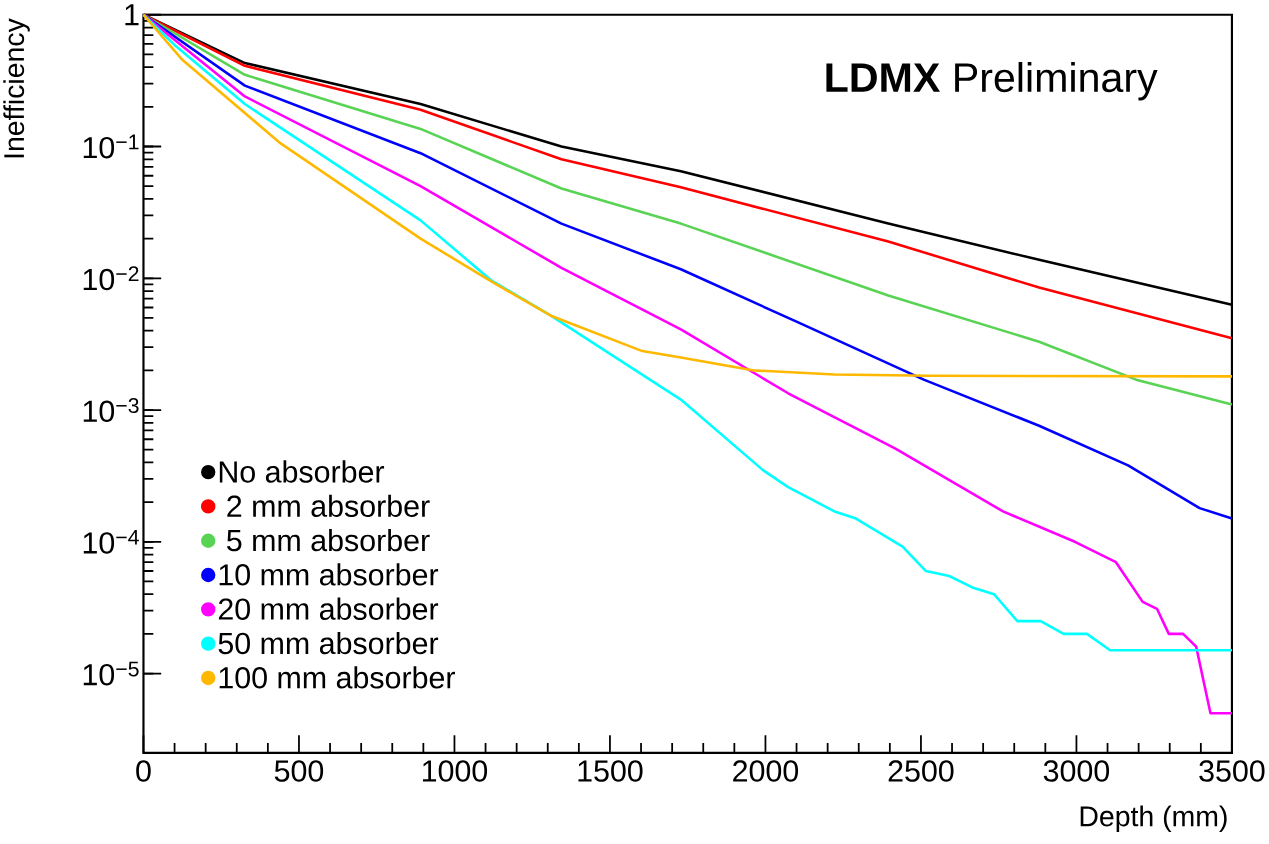 The image size is (1269, 844). What do you see at coordinates (766, 771) in the screenshot?
I see `x-tick-label: 2000` at bounding box center [766, 771].